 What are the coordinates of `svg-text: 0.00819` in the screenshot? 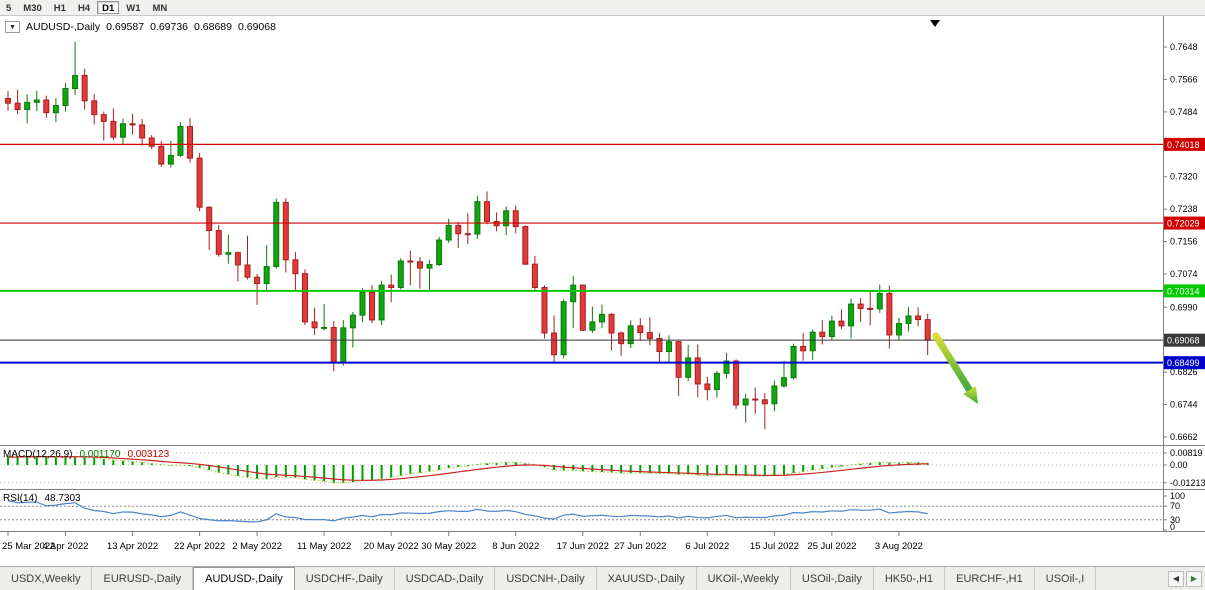 It's located at (1186, 453).